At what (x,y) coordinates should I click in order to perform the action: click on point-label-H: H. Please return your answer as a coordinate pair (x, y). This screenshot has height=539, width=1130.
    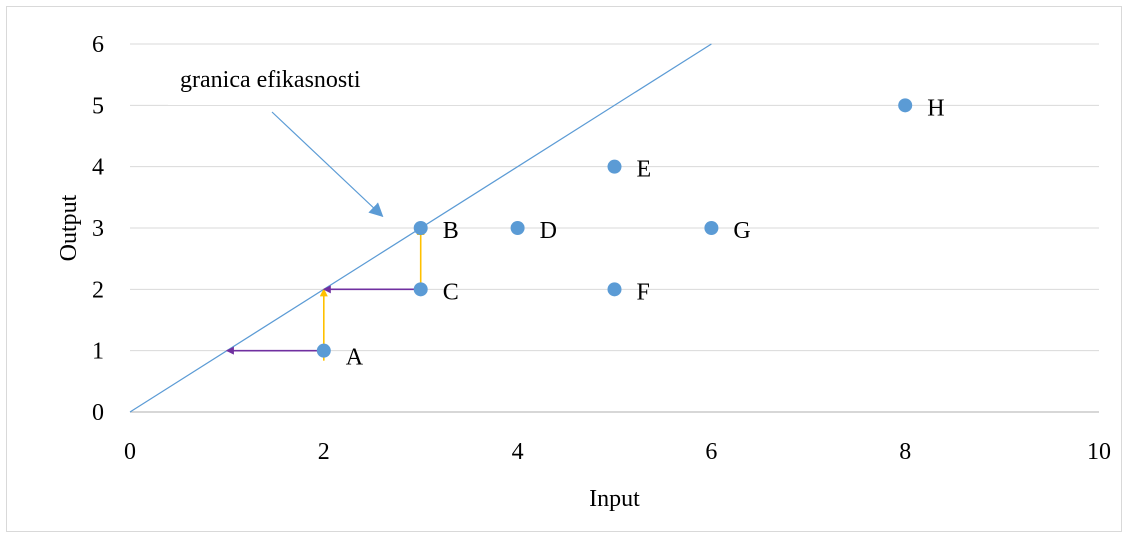
    Looking at the image, I should click on (935, 108).